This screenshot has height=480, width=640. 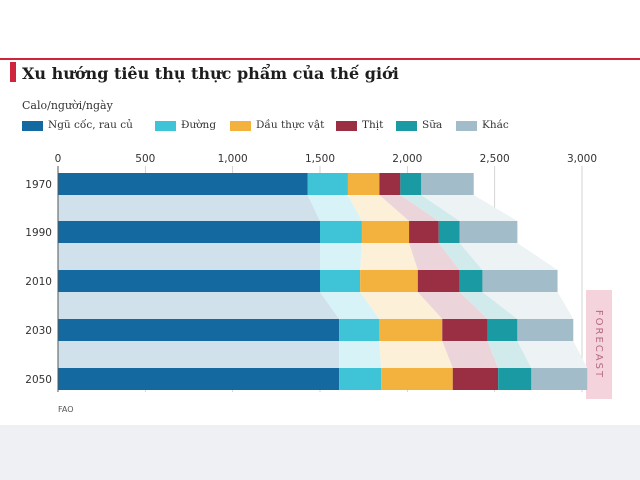 What do you see at coordinates (495, 125) in the screenshot?
I see `legend-label: Khác` at bounding box center [495, 125].